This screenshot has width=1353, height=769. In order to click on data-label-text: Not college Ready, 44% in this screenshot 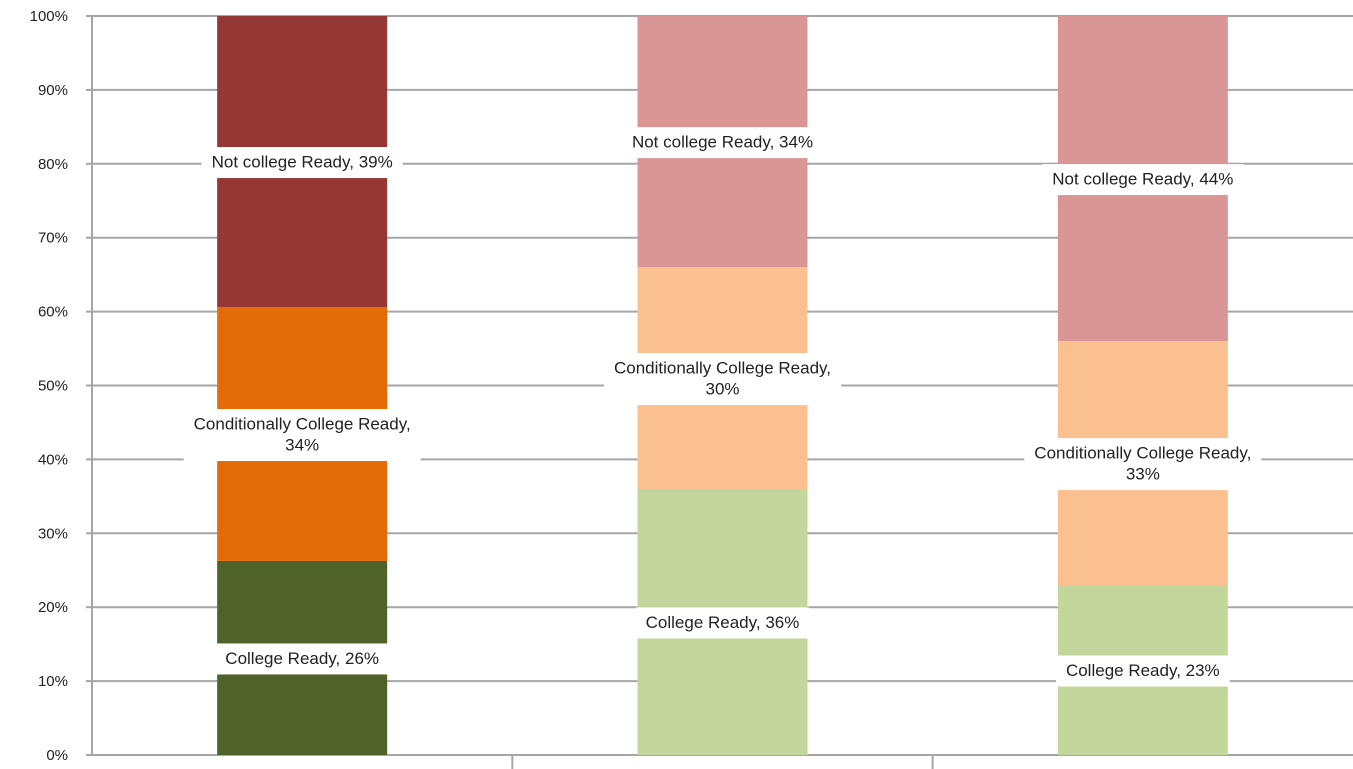, I will do `click(1142, 179)`.